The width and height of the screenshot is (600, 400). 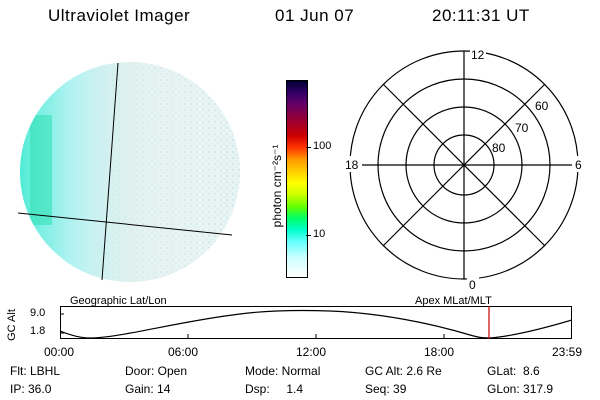 What do you see at coordinates (453, 301) in the screenshot?
I see `apex-caption: Apex MLat/MLT` at bounding box center [453, 301].